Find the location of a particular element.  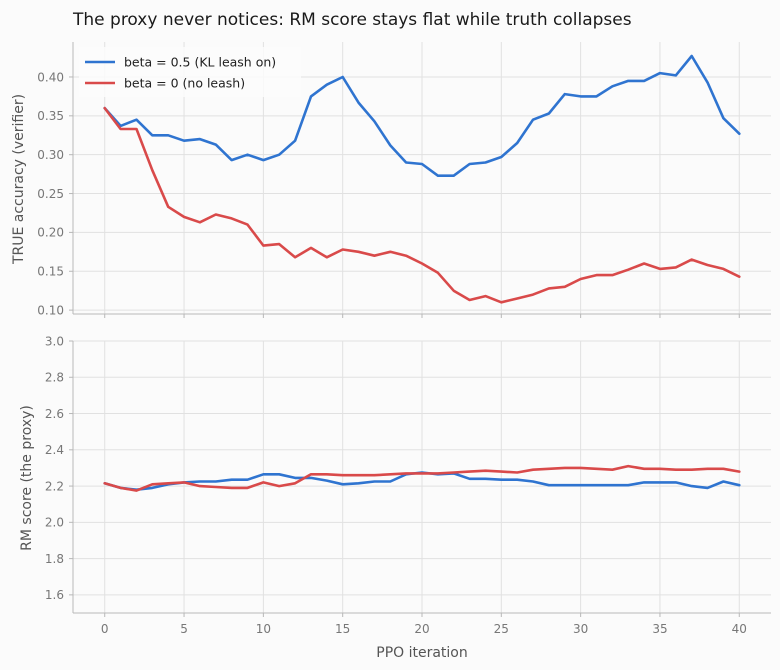

legend-label-beta-0.5: beta = 0.5 (KL leash on) is located at coordinates (200, 62).